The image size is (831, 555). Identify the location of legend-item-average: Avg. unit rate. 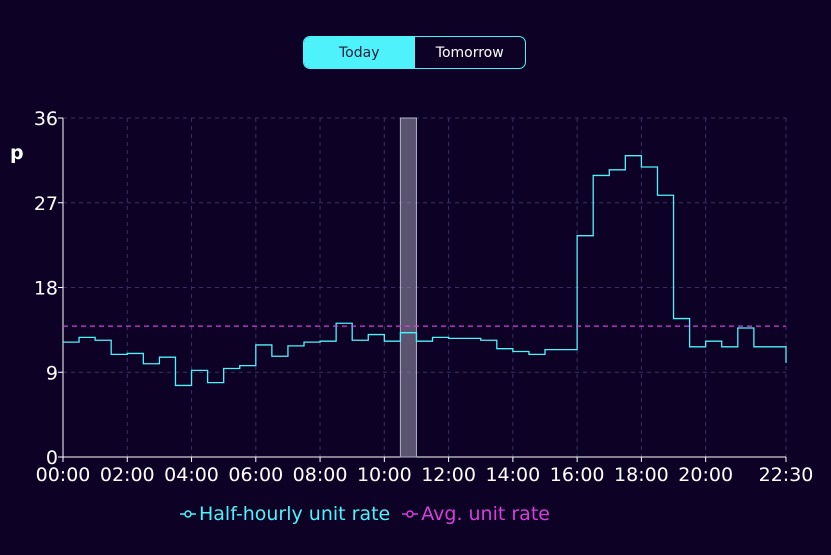
(476, 514).